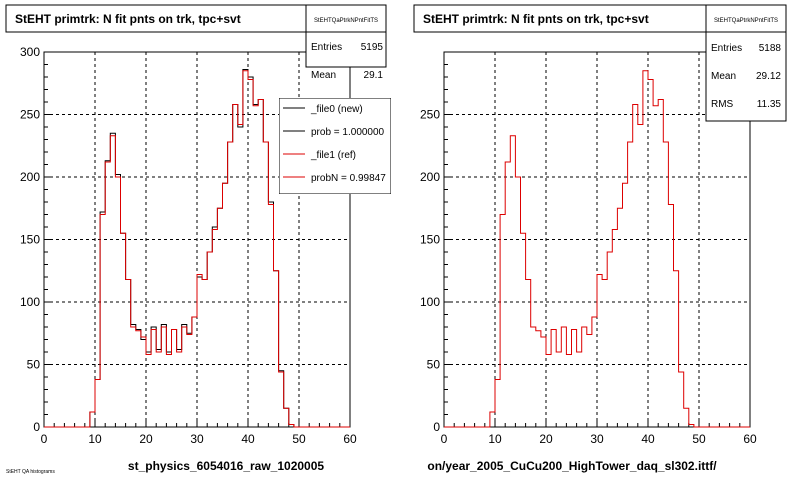 This screenshot has height=480, width=800. What do you see at coordinates (346, 36) in the screenshot?
I see `stats-box-left` at bounding box center [346, 36].